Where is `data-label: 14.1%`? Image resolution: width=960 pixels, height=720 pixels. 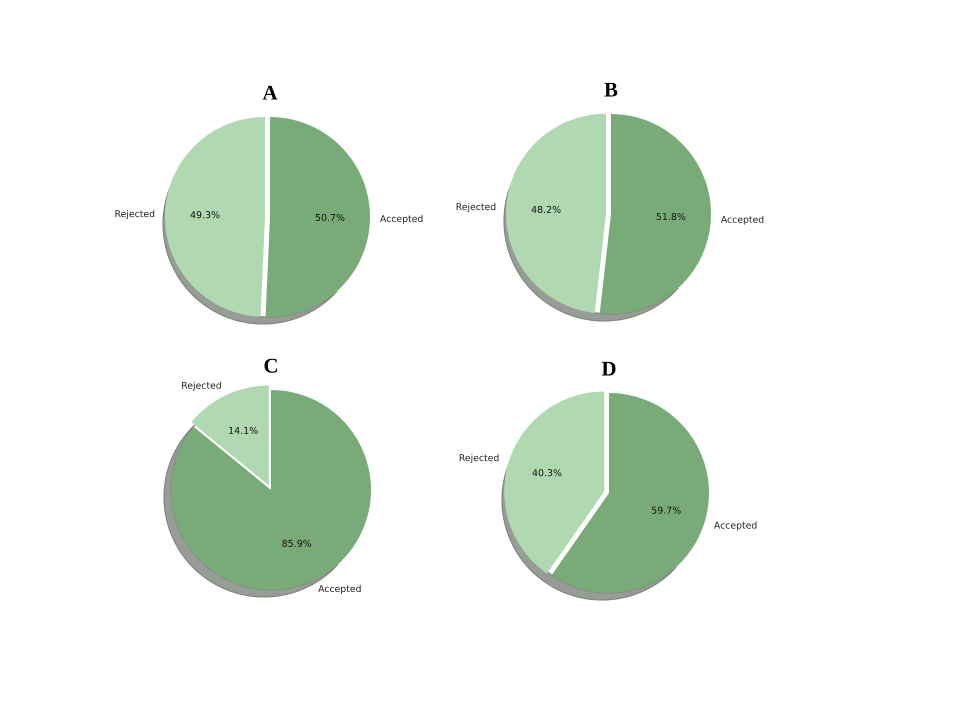 data-label: 14.1% is located at coordinates (243, 430).